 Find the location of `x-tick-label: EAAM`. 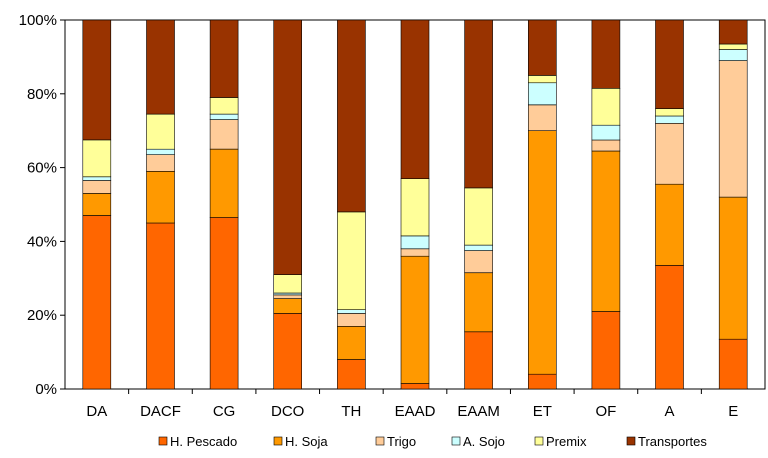

x-tick-label: EAAM is located at coordinates (478, 411).